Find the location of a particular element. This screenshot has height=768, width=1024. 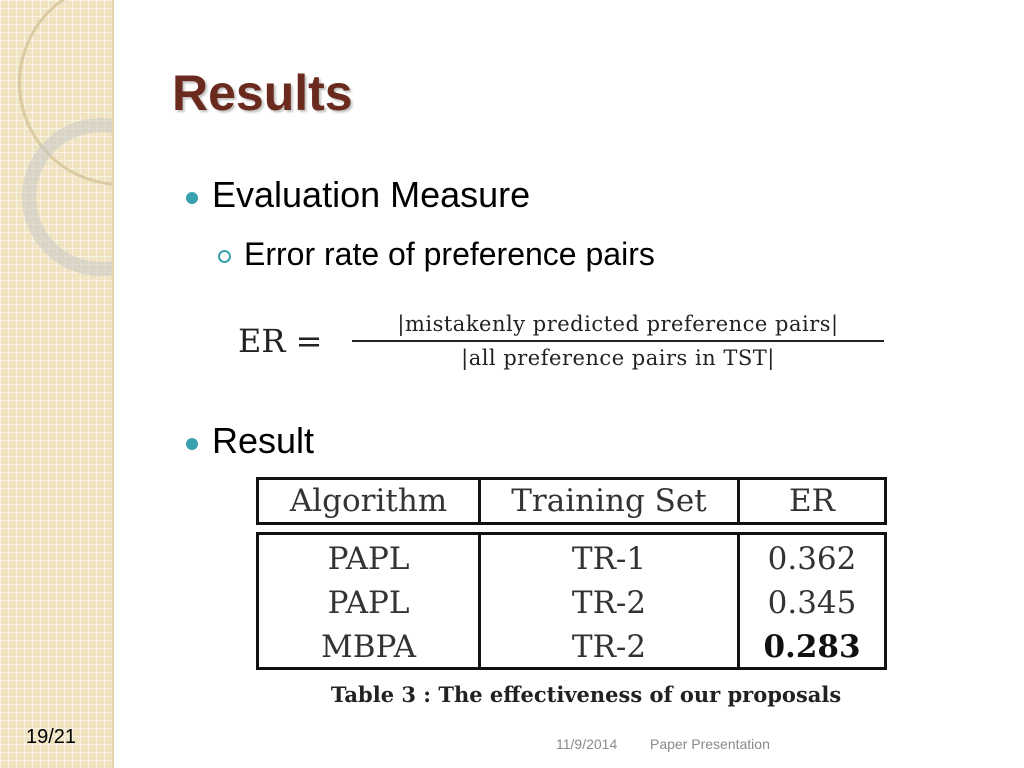

footer-date: 11/9/2014 is located at coordinates (587, 744).